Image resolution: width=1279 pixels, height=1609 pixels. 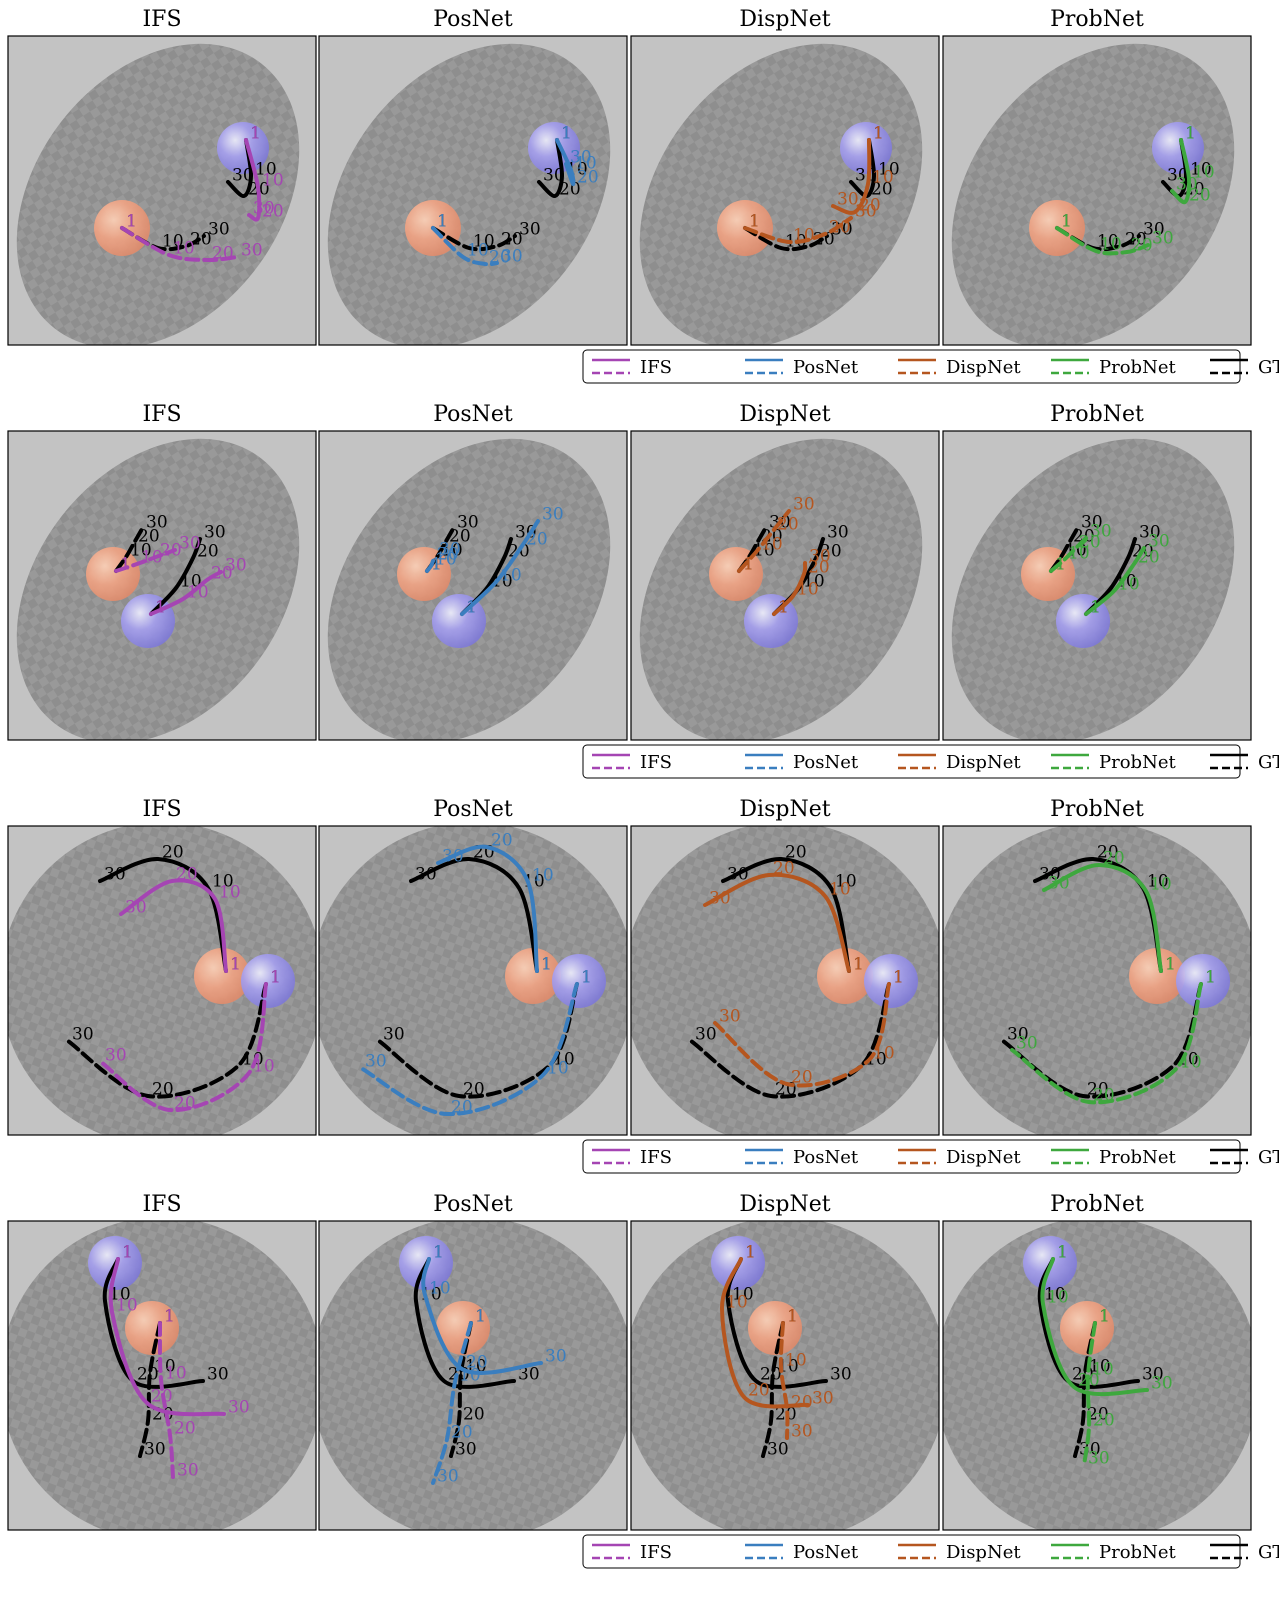 I want to click on legend-label: PosNet, so click(x=826, y=1157).